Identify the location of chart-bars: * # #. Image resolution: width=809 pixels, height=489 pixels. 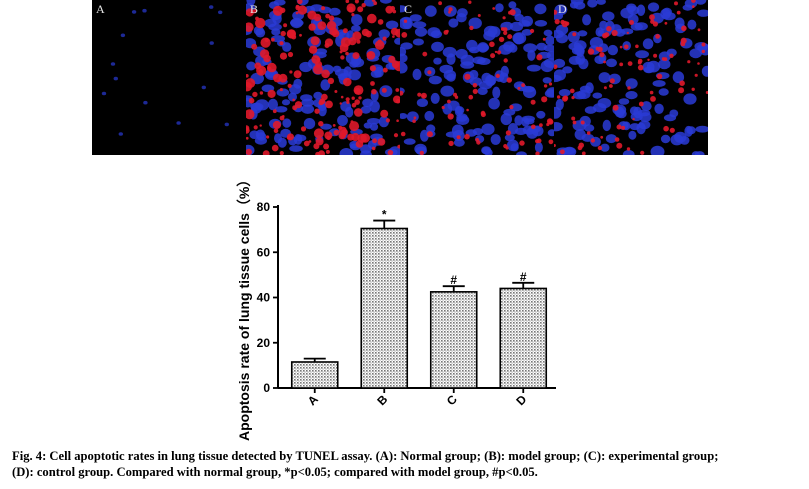
(419, 298).